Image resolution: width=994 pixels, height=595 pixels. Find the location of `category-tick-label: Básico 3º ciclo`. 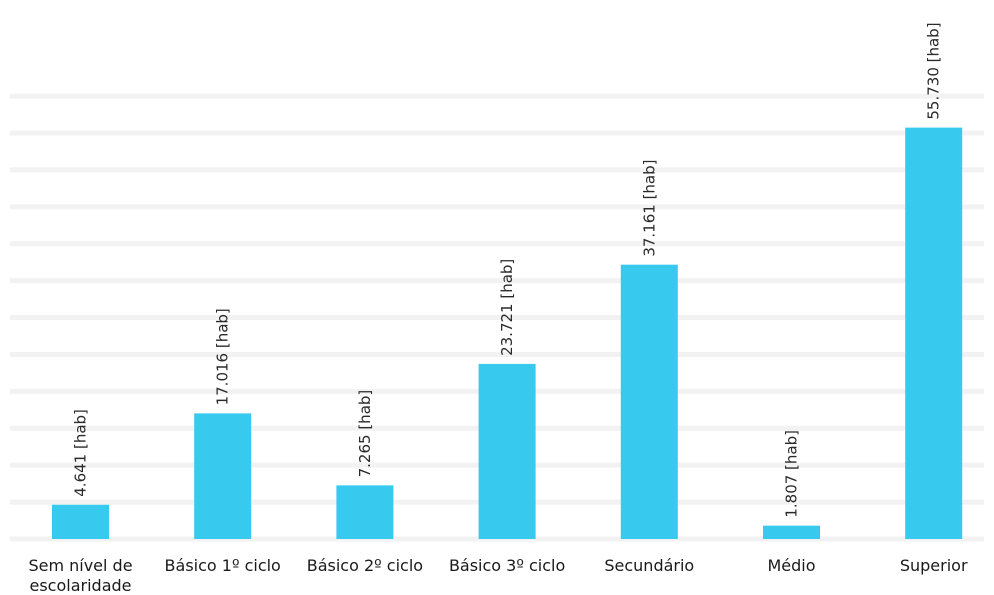

category-tick-label: Básico 3º ciclo is located at coordinates (507, 565).